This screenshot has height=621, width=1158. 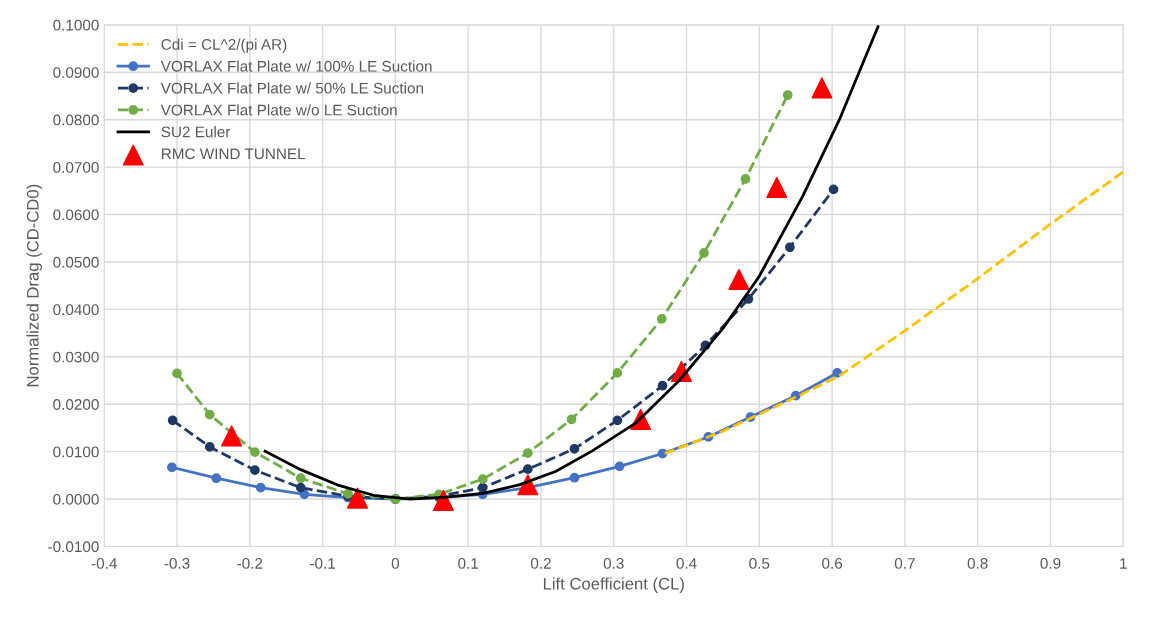 I want to click on y-tick-label: -0.0100, so click(x=73, y=547).